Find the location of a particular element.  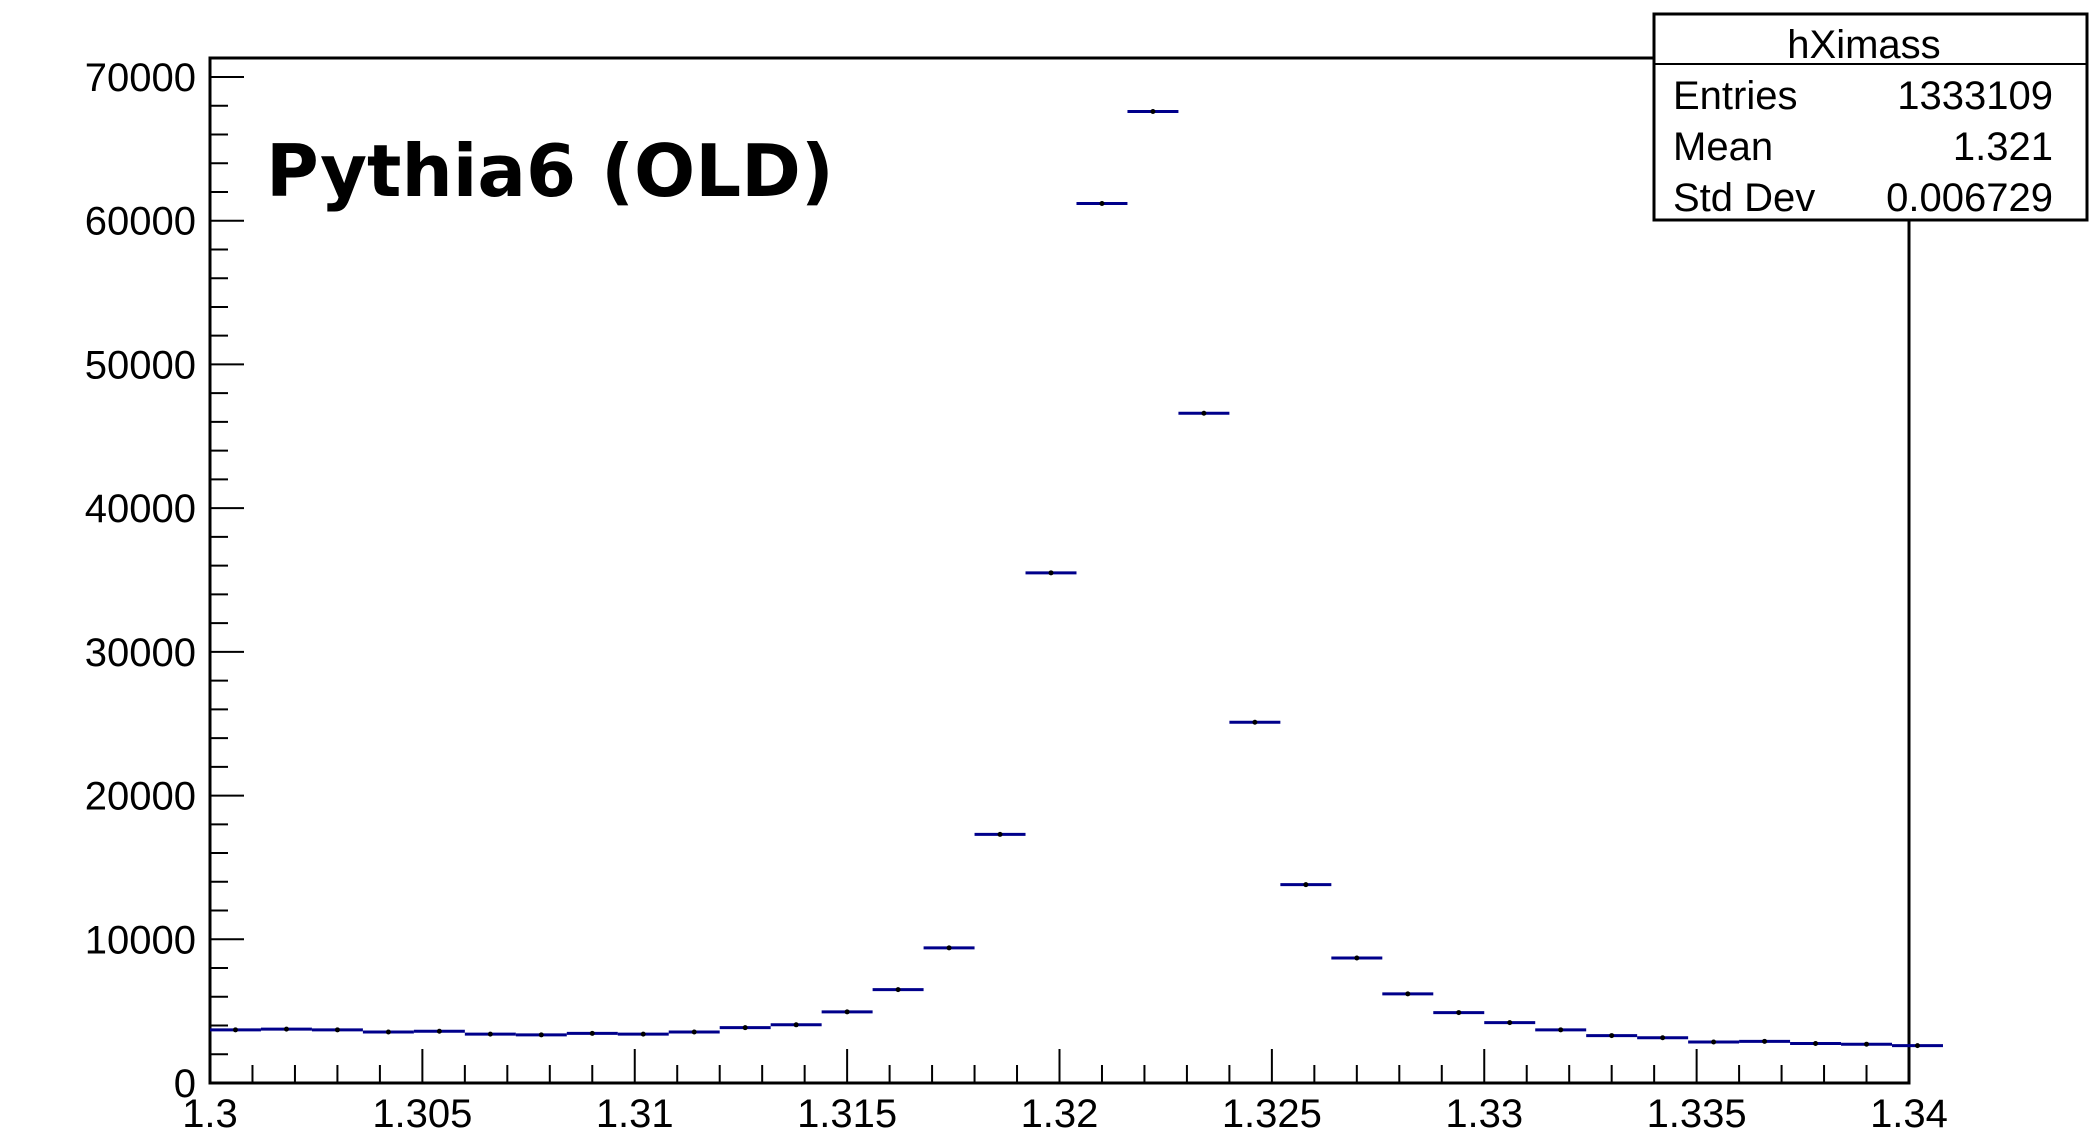

chart-title: Pythia6 (OLD) is located at coordinates (550, 171).